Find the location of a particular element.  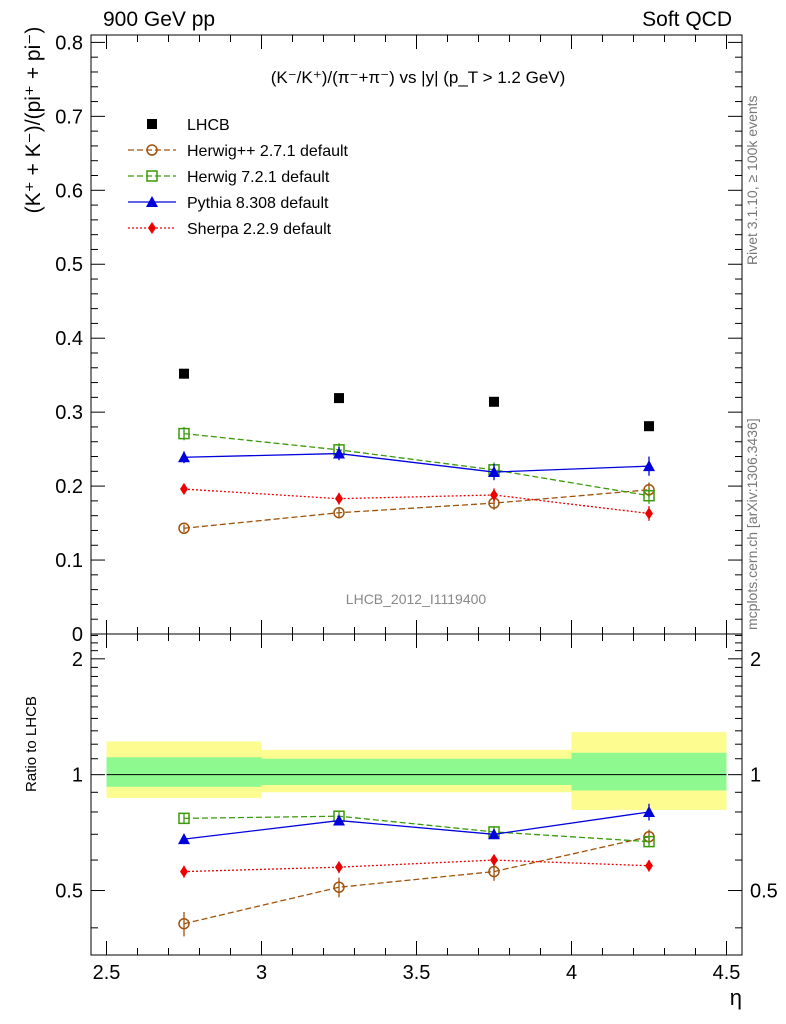

header-right-label: Soft QCD is located at coordinates (687, 19).